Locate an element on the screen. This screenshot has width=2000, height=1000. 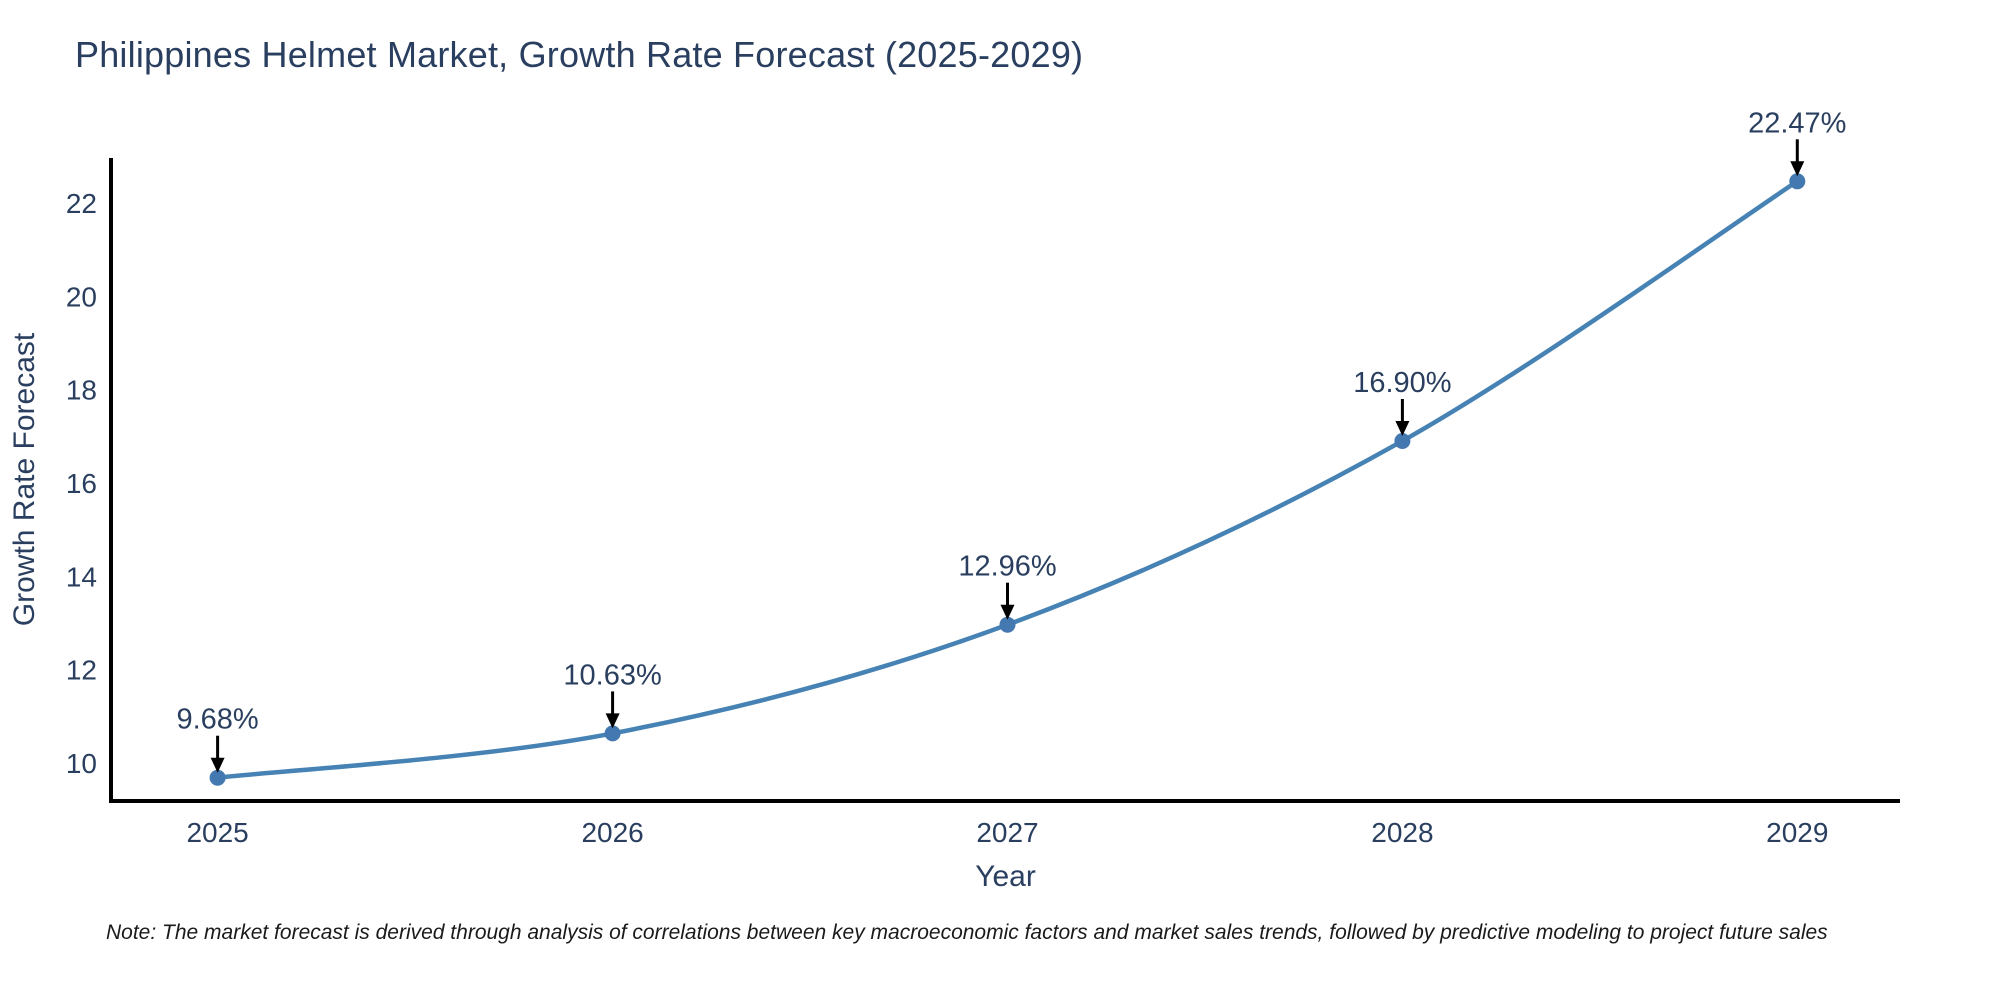
y-tick-label: 18 is located at coordinates (81, 390).